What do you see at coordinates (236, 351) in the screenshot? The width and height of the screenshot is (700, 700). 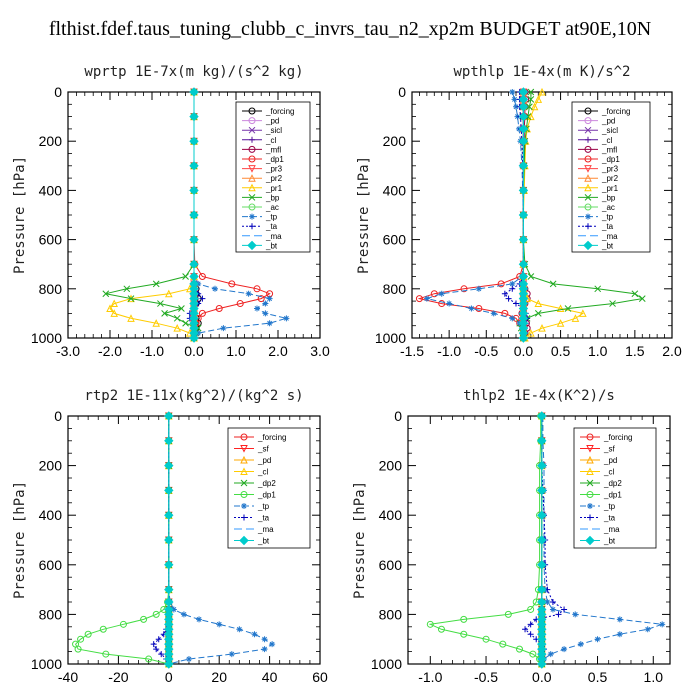 I see `x-tick-label: 1.0` at bounding box center [236, 351].